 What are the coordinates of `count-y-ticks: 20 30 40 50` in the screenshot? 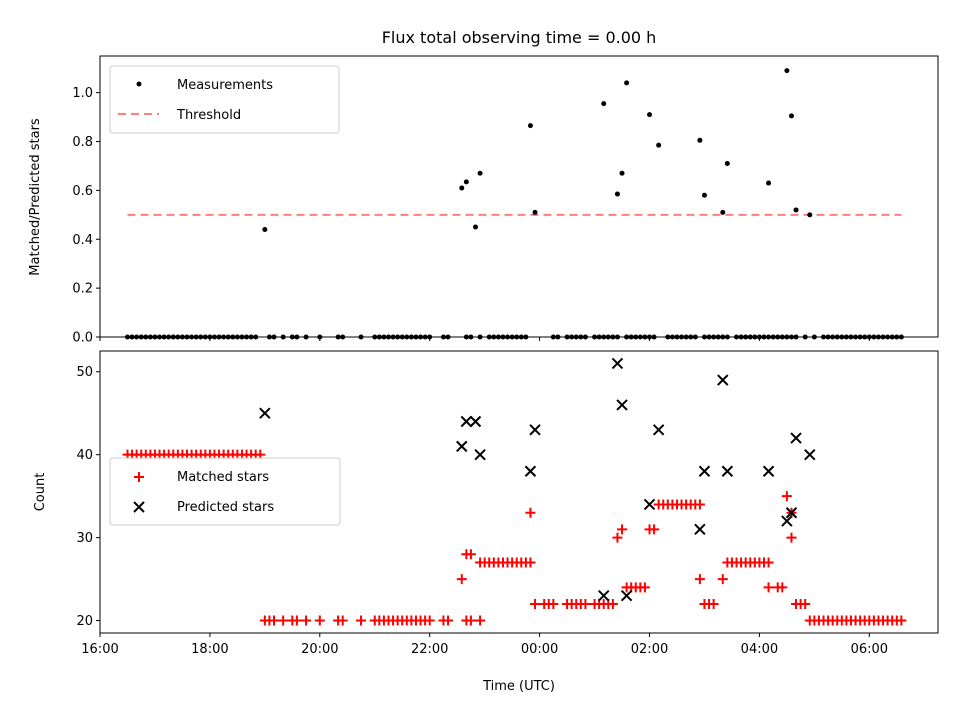 It's located at (88, 497).